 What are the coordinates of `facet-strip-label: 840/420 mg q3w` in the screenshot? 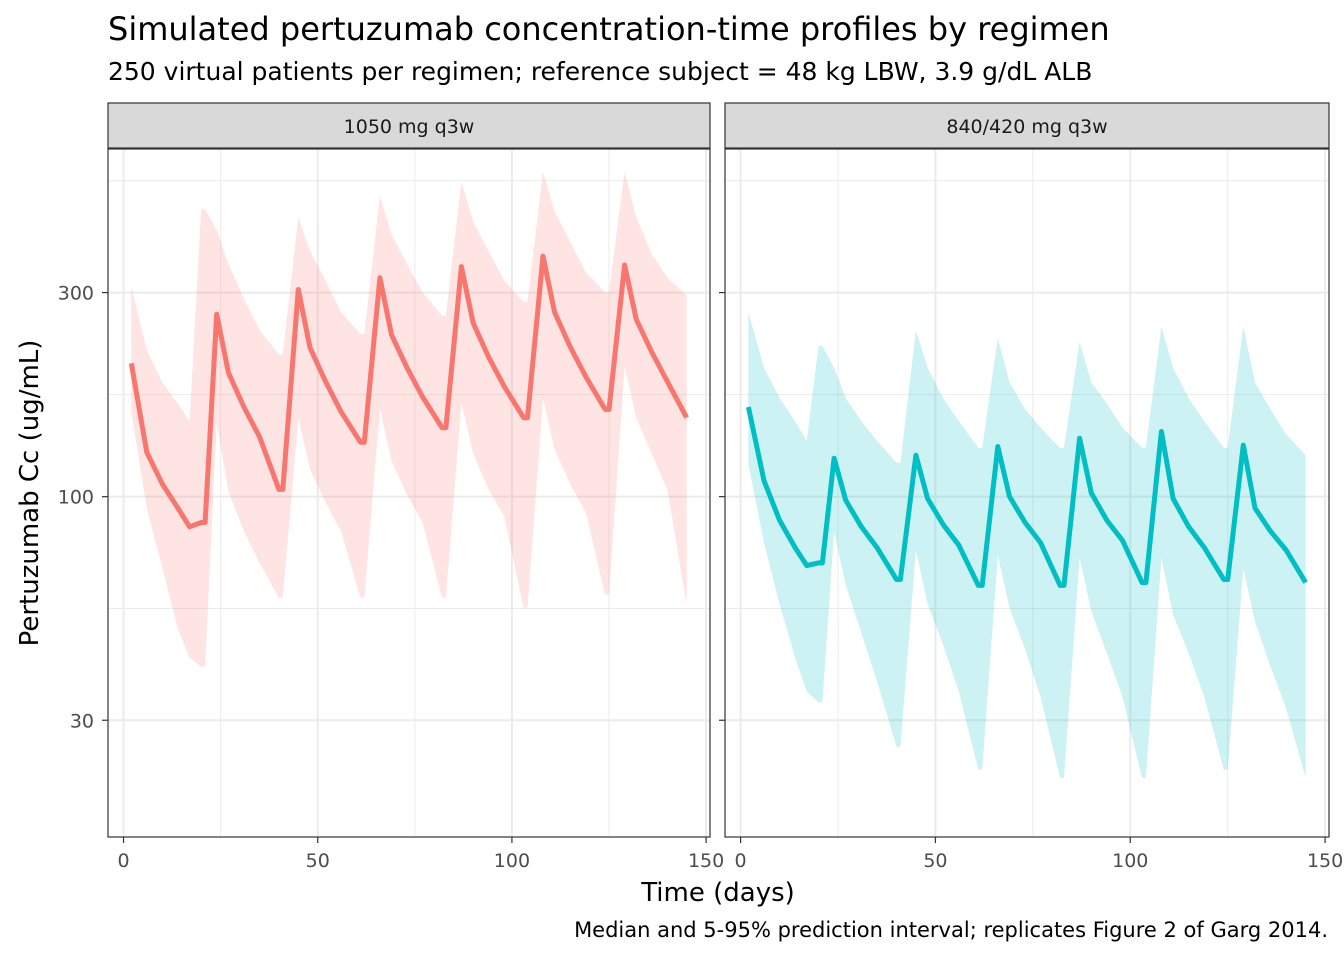 It's located at (1026, 127).